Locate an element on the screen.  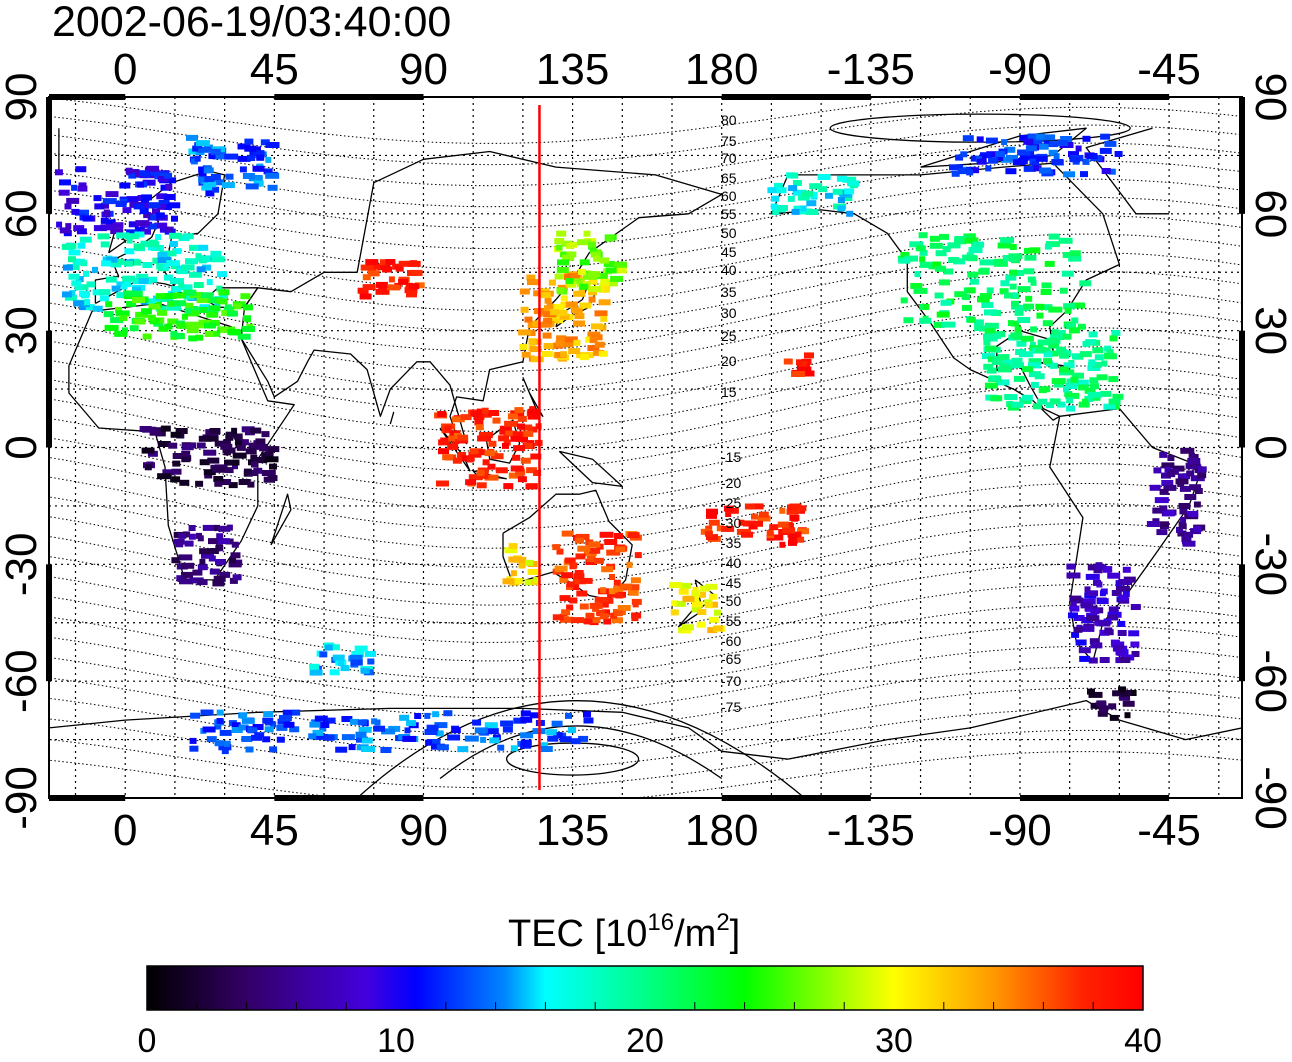
contour-label: 60 is located at coordinates (729, 196).